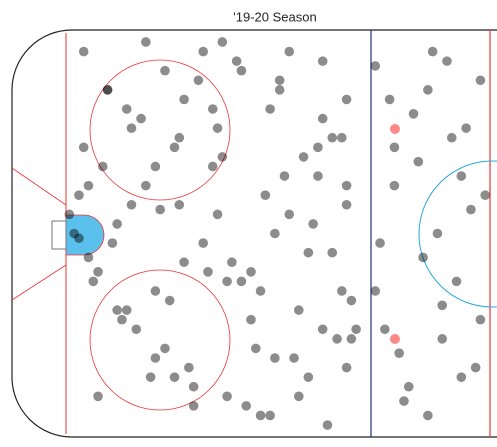 The image size is (497, 447). What do you see at coordinates (274, 16) in the screenshot?
I see `chart-title: '19-20 Season` at bounding box center [274, 16].